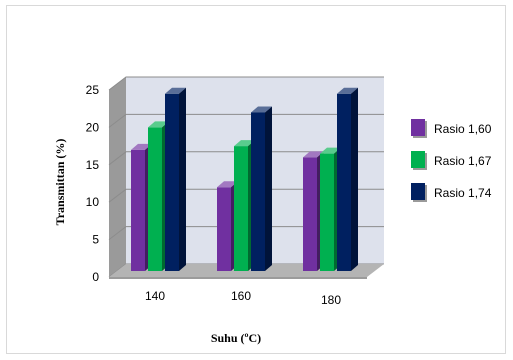  I want to click on x-tick-label: 160, so click(241, 296).